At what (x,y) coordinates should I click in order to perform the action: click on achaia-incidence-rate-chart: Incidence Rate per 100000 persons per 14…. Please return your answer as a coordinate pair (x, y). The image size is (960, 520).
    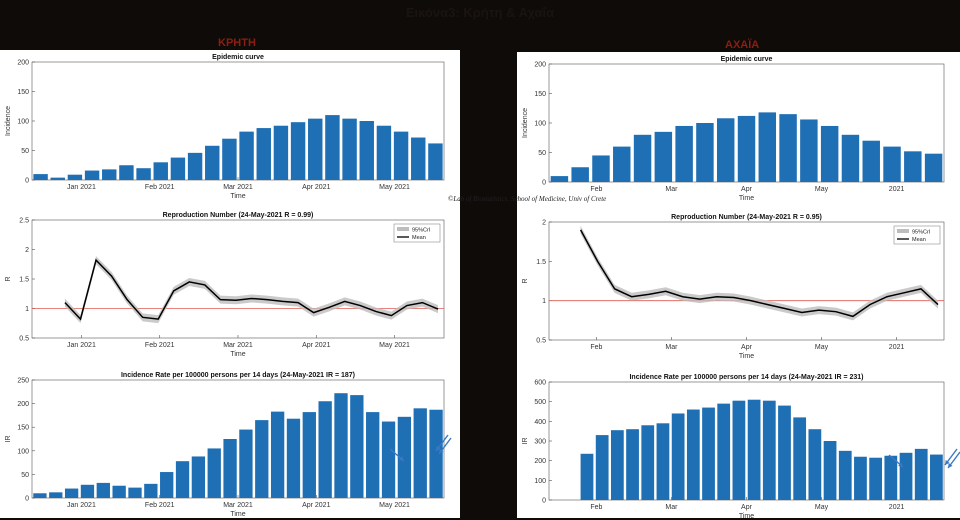
    Looking at the image, I should click on (741, 447).